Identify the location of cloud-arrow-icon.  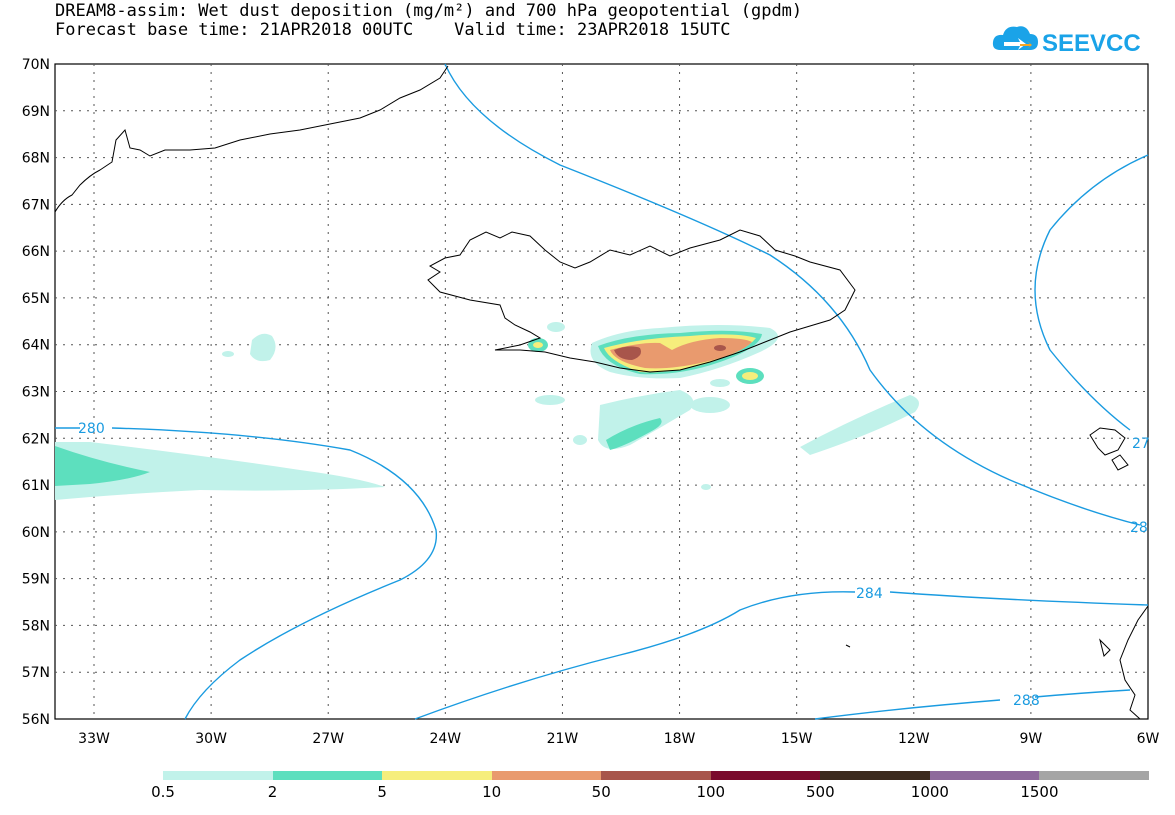
(1015, 38).